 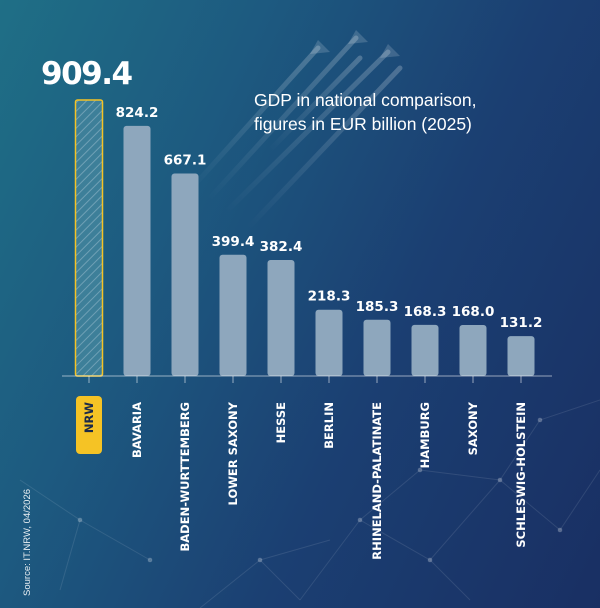 I want to click on category-label: BERLIN, so click(x=329, y=425).